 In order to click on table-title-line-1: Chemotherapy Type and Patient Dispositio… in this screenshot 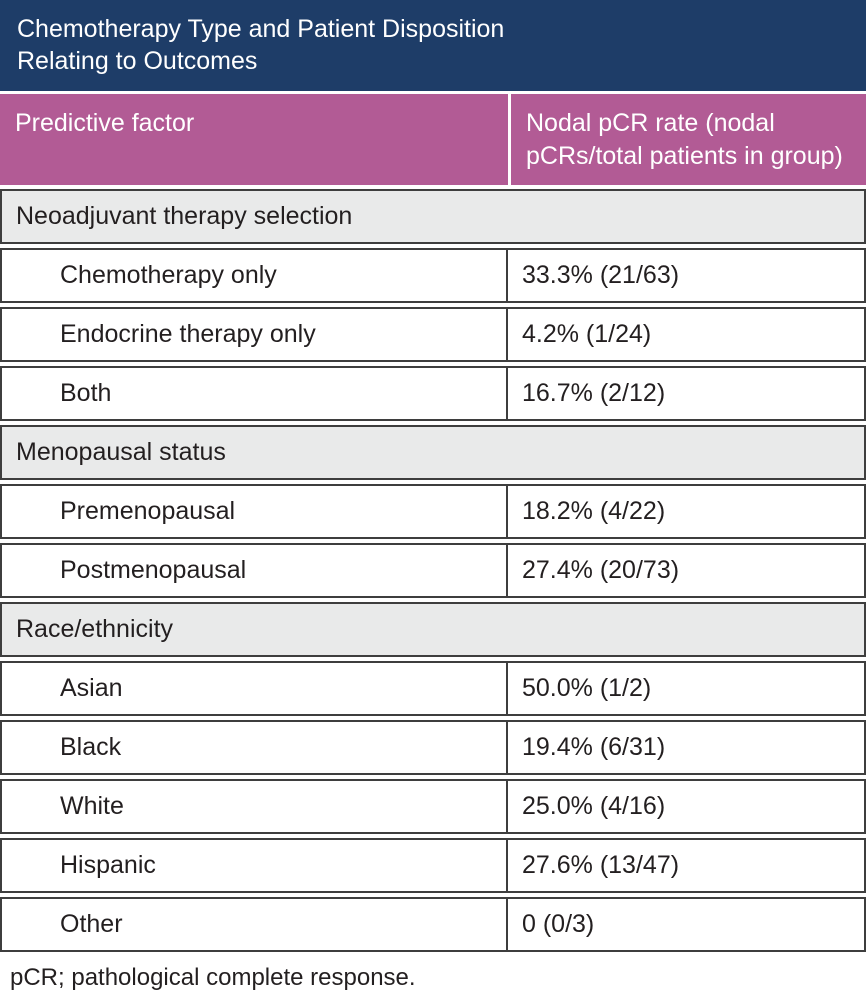, I will do `click(261, 29)`.